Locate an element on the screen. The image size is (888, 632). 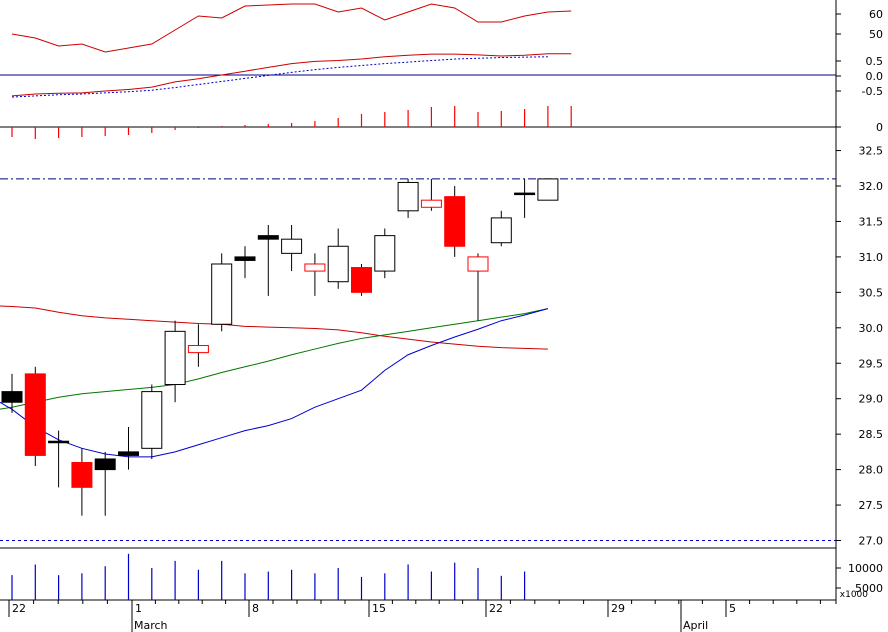
y-tick-label: 29.0 is located at coordinates (871, 399).